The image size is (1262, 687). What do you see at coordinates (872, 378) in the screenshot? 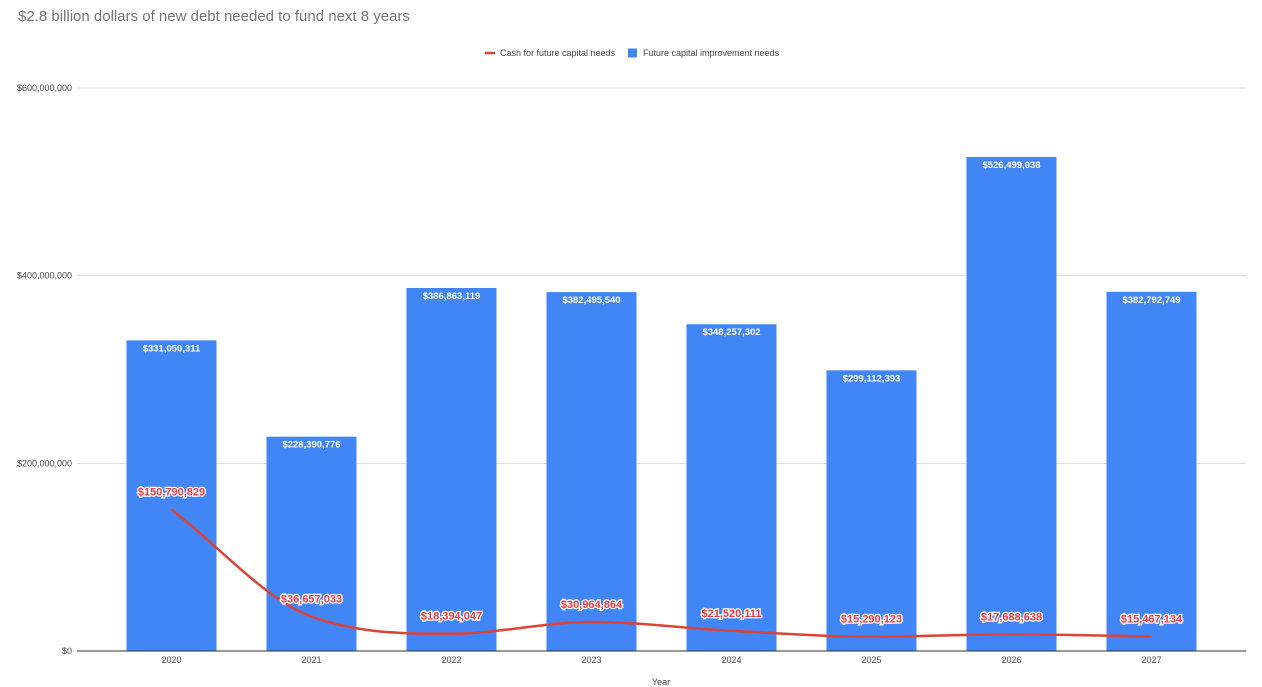
I see `bar-data-label: $299,112,393` at bounding box center [872, 378].